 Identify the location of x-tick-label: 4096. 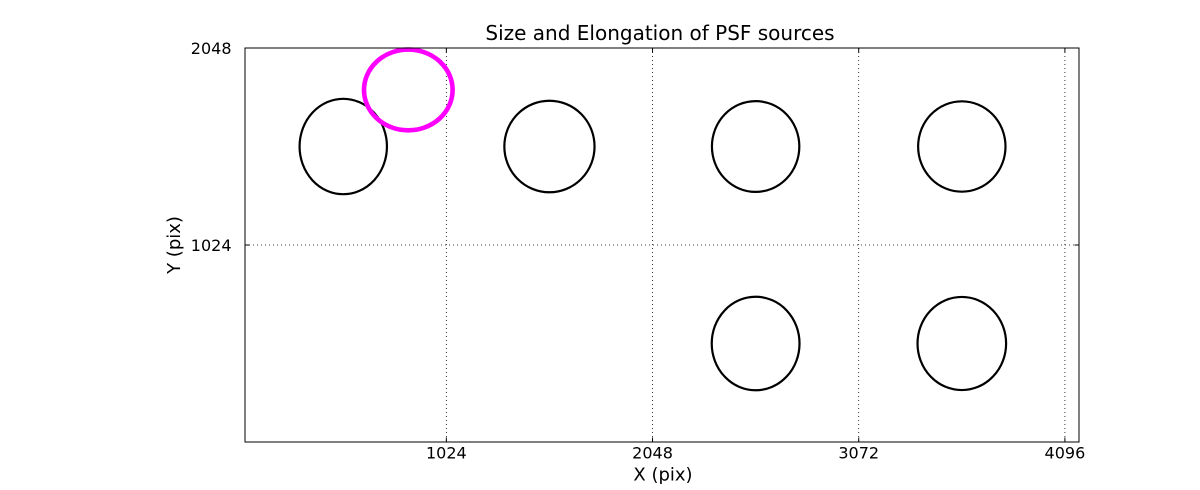
(1065, 453).